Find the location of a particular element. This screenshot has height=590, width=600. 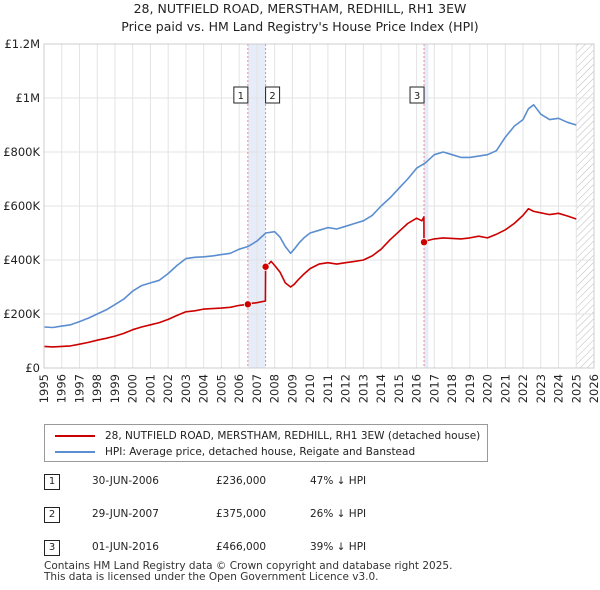

sale-row: 3 01-JUN-2016 £466,000 39% ↓ HPI is located at coordinates (254, 548).